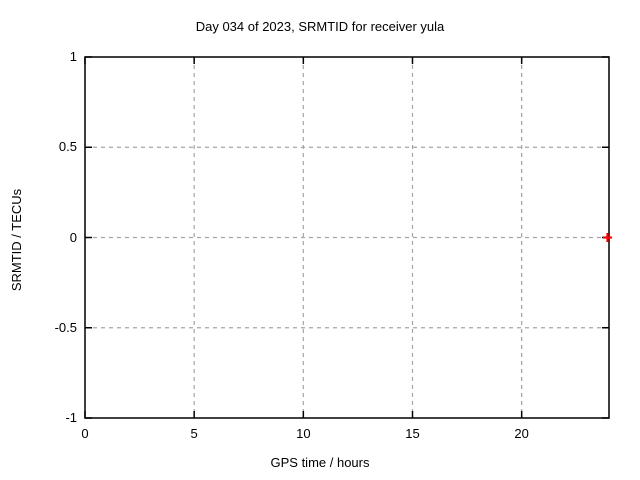  I want to click on y-tick-label: 0.5, so click(67, 147).